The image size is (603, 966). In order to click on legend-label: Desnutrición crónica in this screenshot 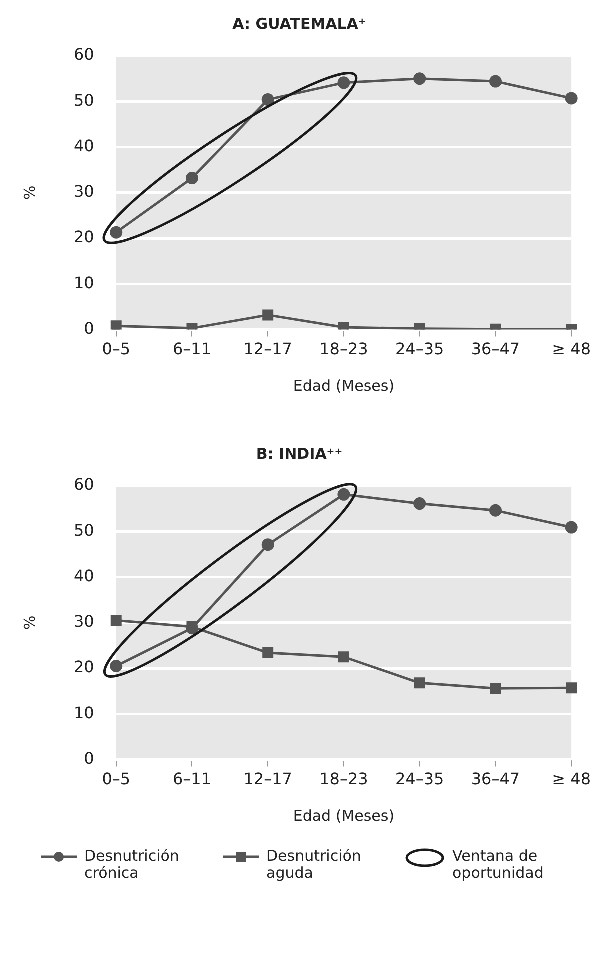, I will do `click(132, 864)`.